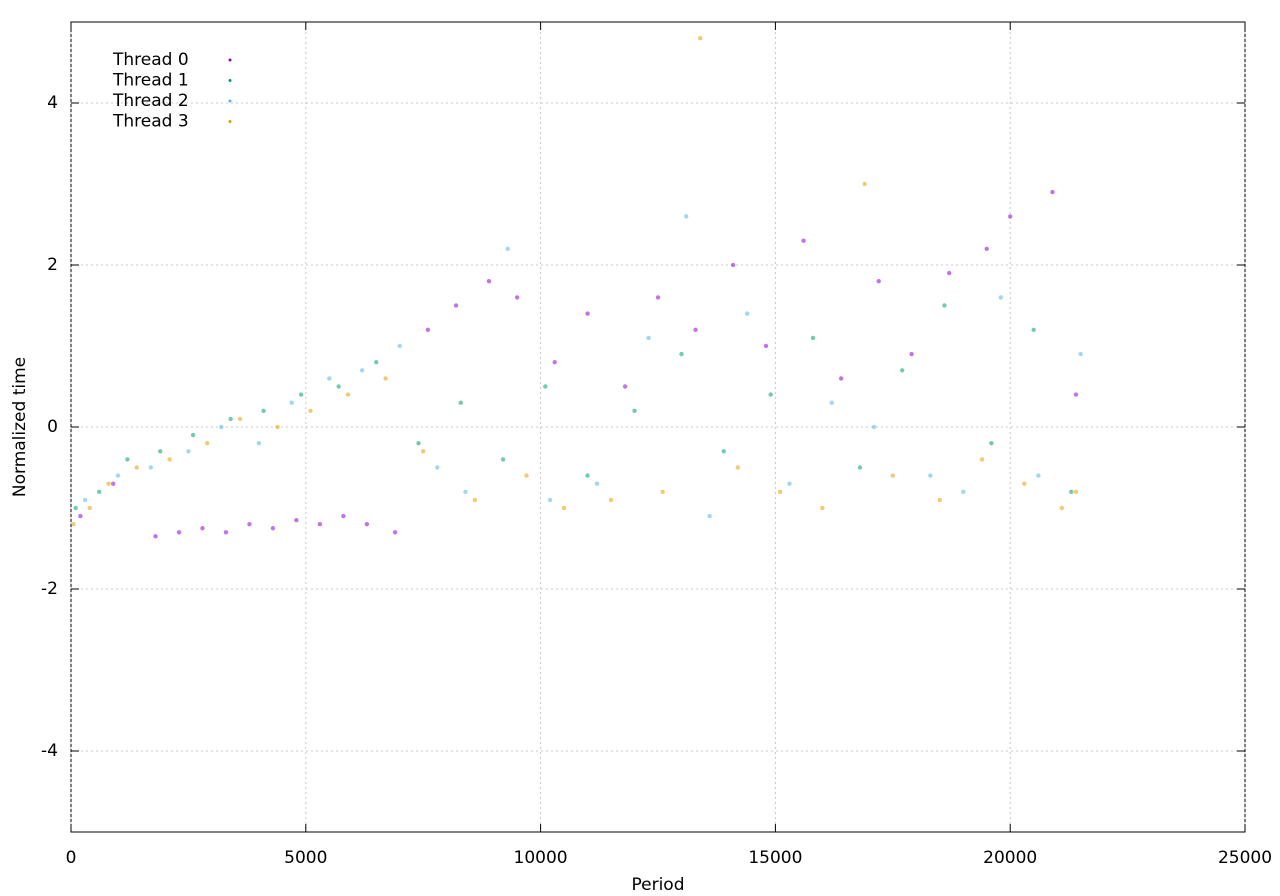 The height and width of the screenshot is (896, 1280). I want to click on y-tick-label: -4, so click(49, 751).